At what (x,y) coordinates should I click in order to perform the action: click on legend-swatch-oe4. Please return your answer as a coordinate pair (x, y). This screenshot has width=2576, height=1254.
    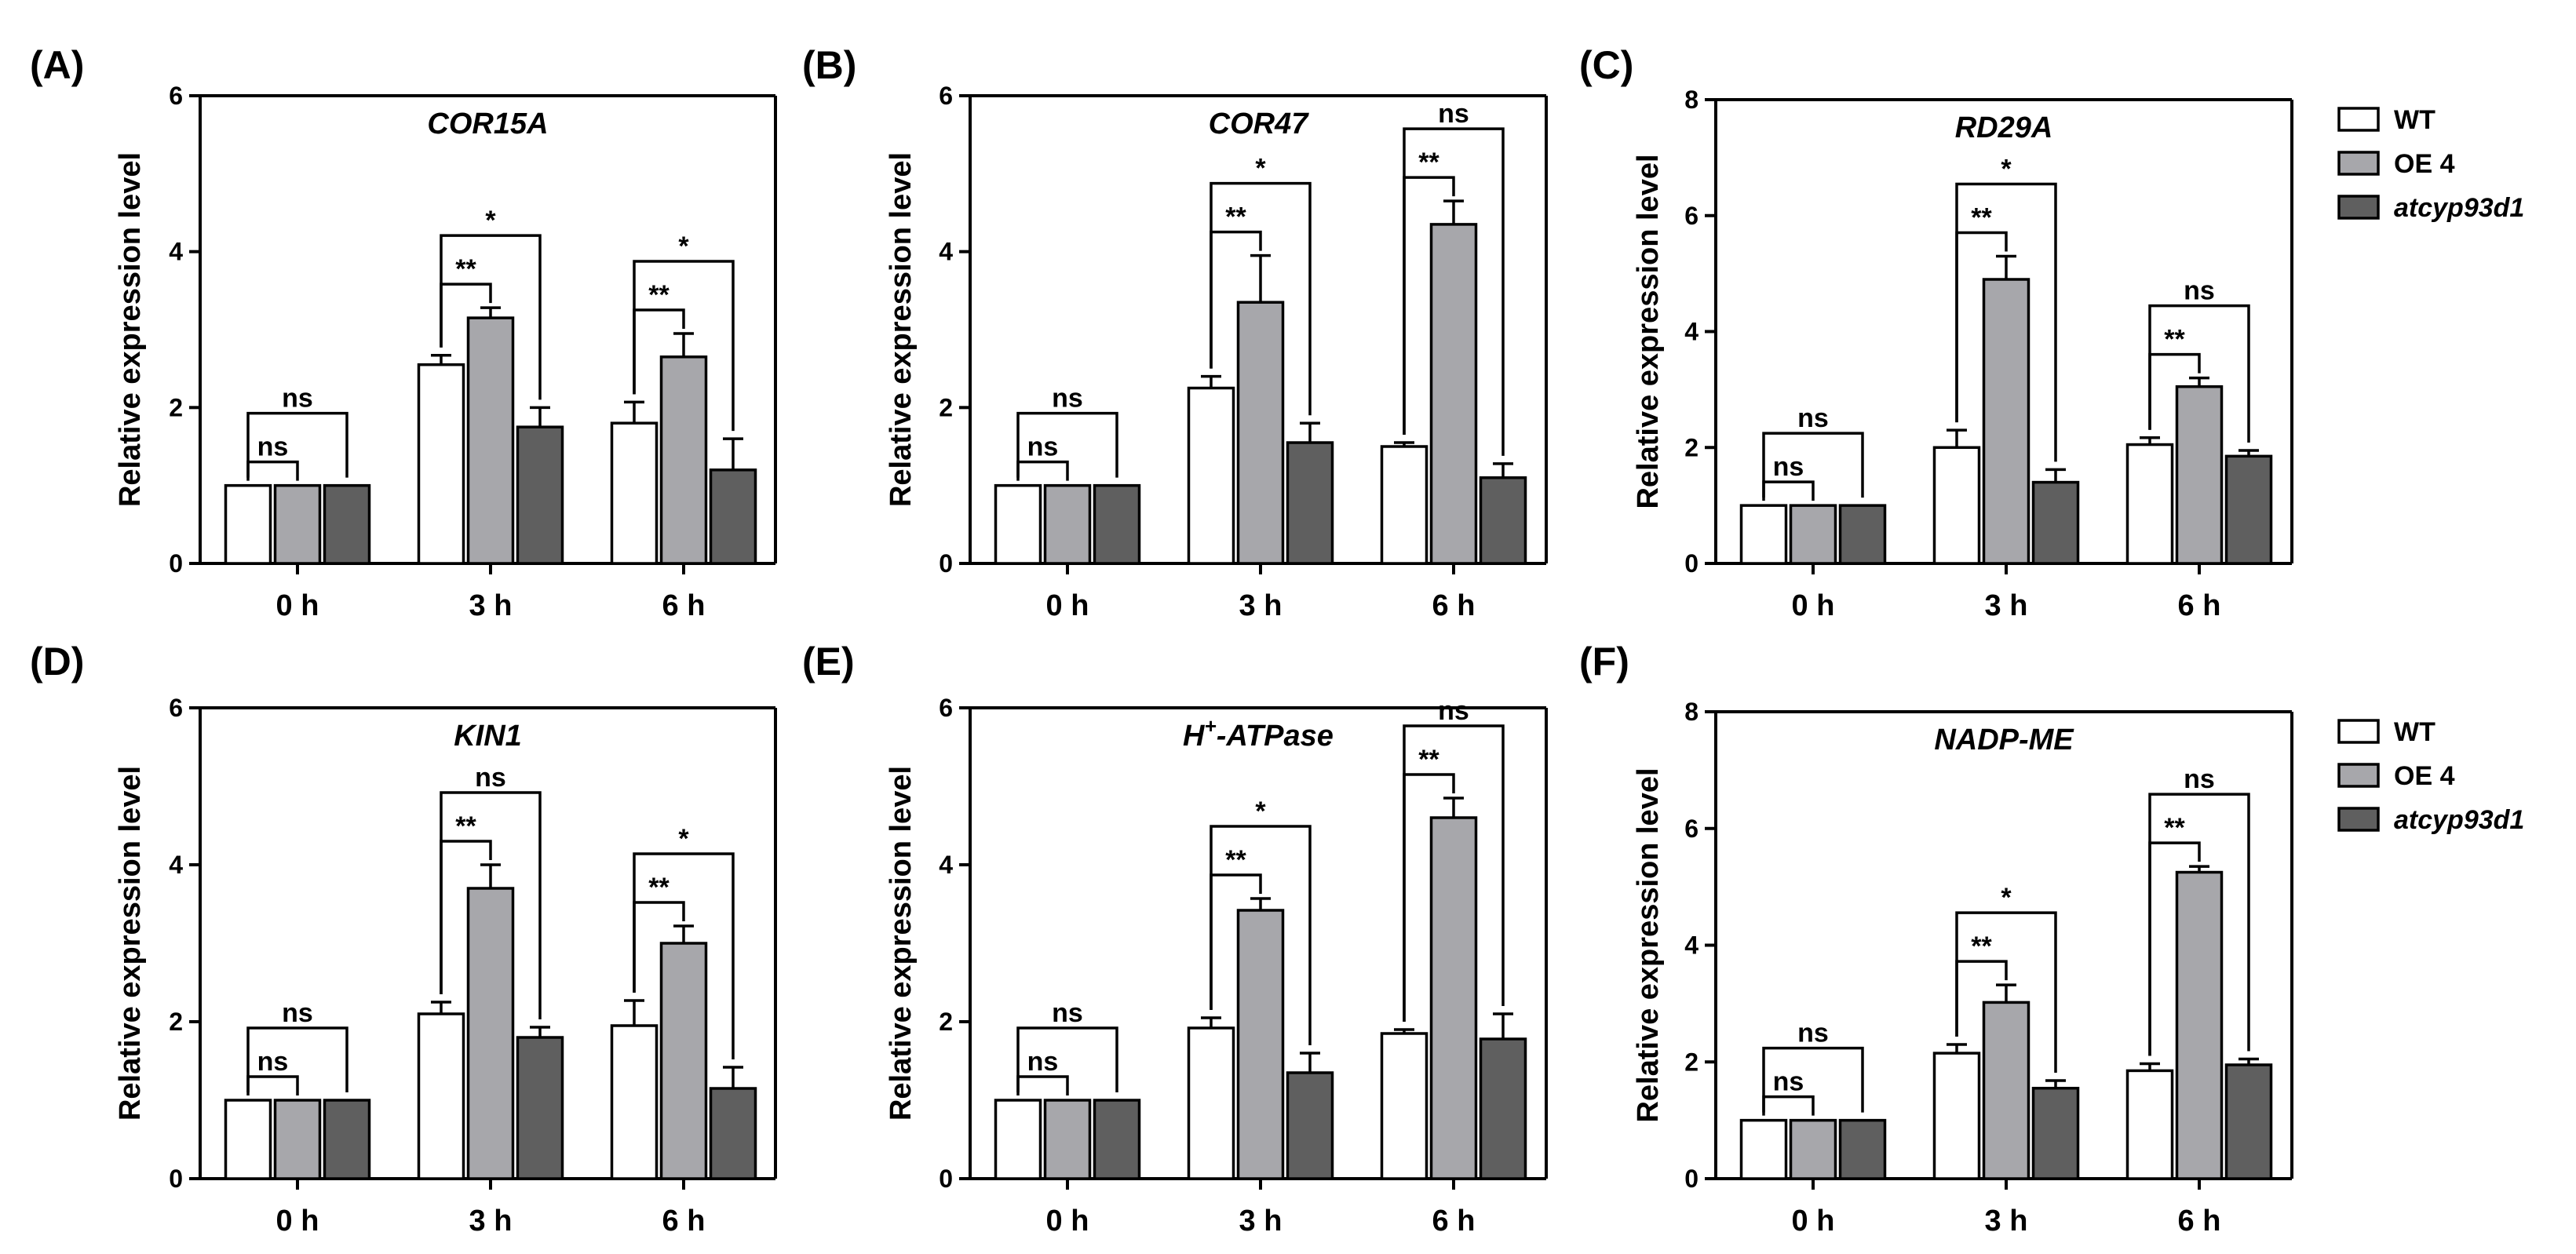
    Looking at the image, I should click on (2358, 163).